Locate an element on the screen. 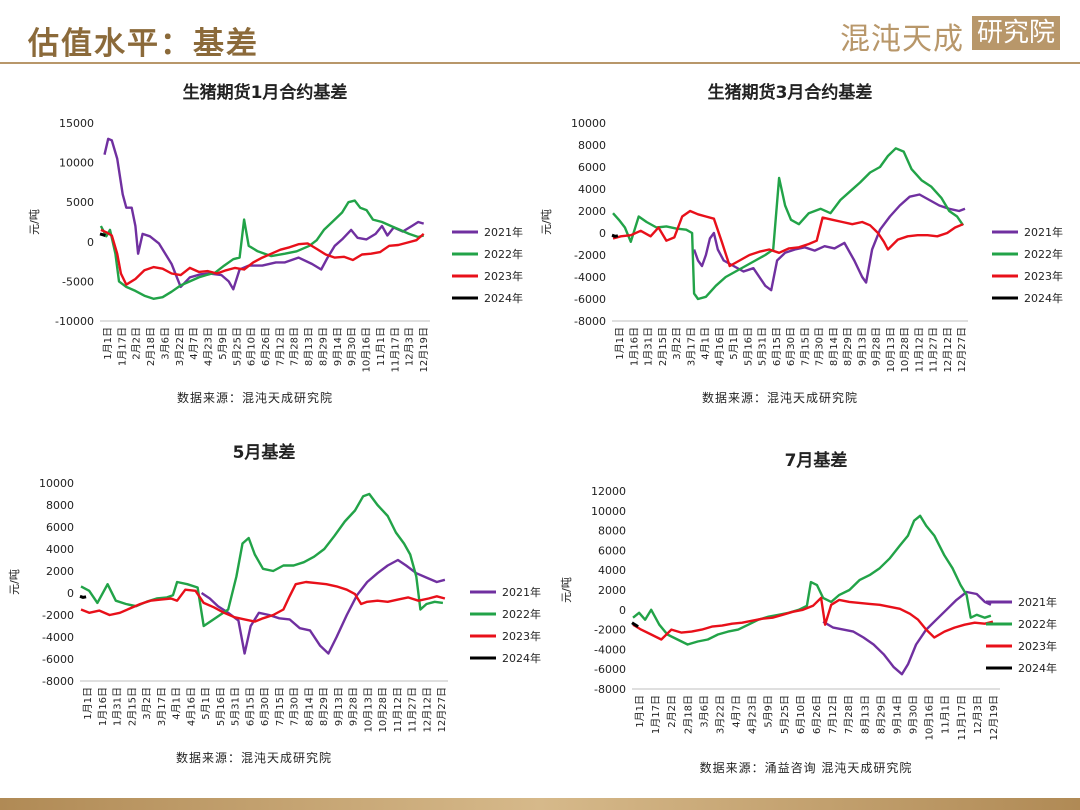  x-tick-label: 5月9日 is located at coordinates (769, 711).